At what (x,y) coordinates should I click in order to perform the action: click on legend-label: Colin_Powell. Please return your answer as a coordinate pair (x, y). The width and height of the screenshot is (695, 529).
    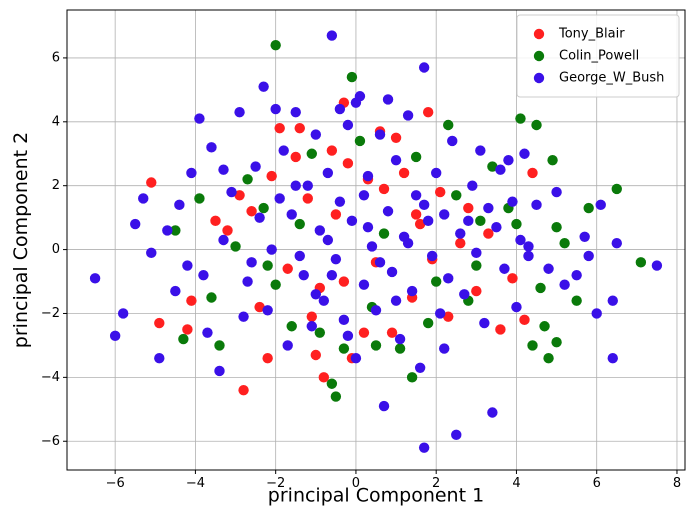
    Looking at the image, I should click on (599, 56).